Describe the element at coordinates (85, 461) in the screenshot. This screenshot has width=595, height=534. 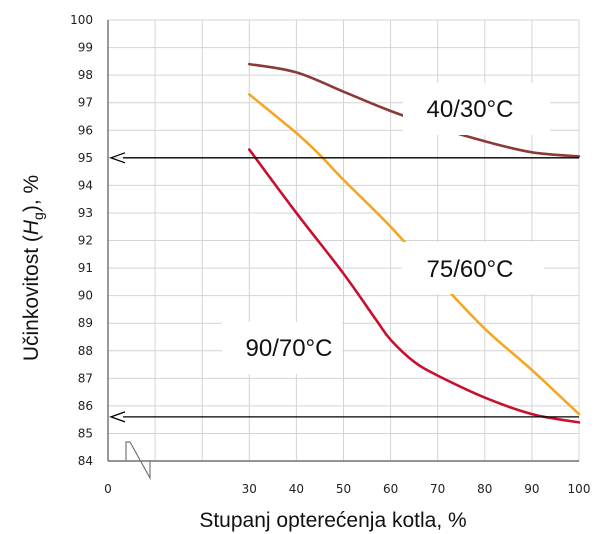
I see `y-tick-label-0: 84` at that location.